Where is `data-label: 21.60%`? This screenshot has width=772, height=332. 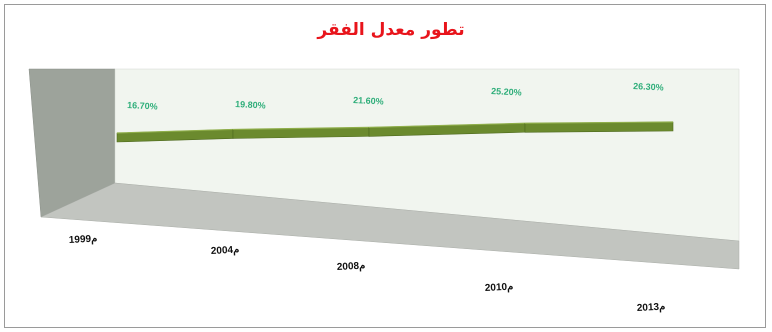 data-label: 21.60% is located at coordinates (368, 101).